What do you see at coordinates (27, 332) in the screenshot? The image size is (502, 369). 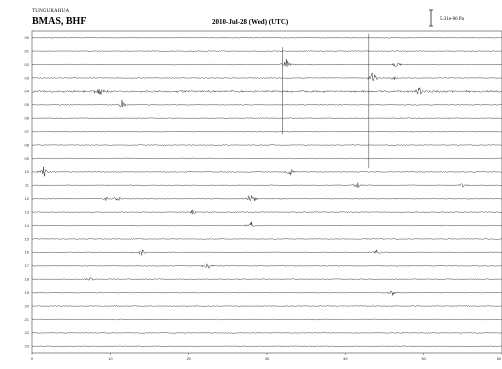 I see `y-tick-22: 22` at bounding box center [27, 332].